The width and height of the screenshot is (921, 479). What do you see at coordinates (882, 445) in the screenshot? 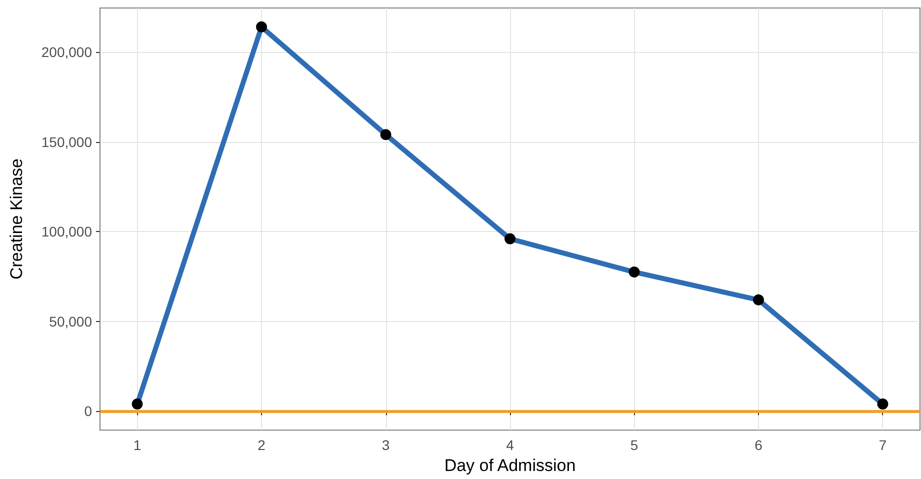
I see `x-tick-label: 7` at bounding box center [882, 445].